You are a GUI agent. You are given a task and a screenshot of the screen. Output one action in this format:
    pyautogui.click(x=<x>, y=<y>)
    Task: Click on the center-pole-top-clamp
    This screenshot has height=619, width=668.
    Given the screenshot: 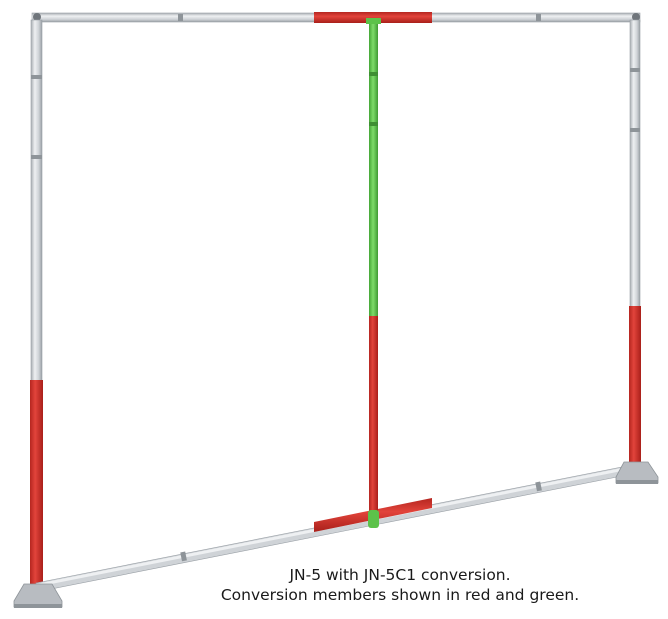 What is the action you would take?
    pyautogui.click(x=373, y=21)
    